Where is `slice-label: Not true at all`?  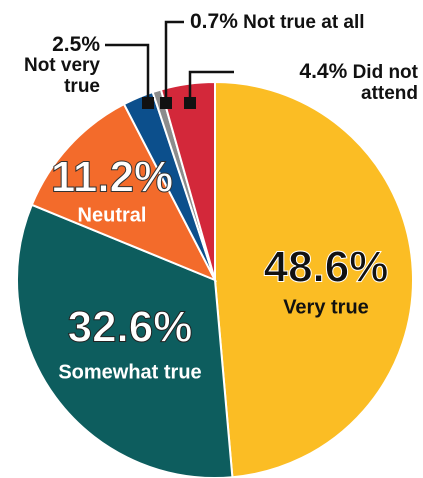 slice-label: Not true at all is located at coordinates (304, 22).